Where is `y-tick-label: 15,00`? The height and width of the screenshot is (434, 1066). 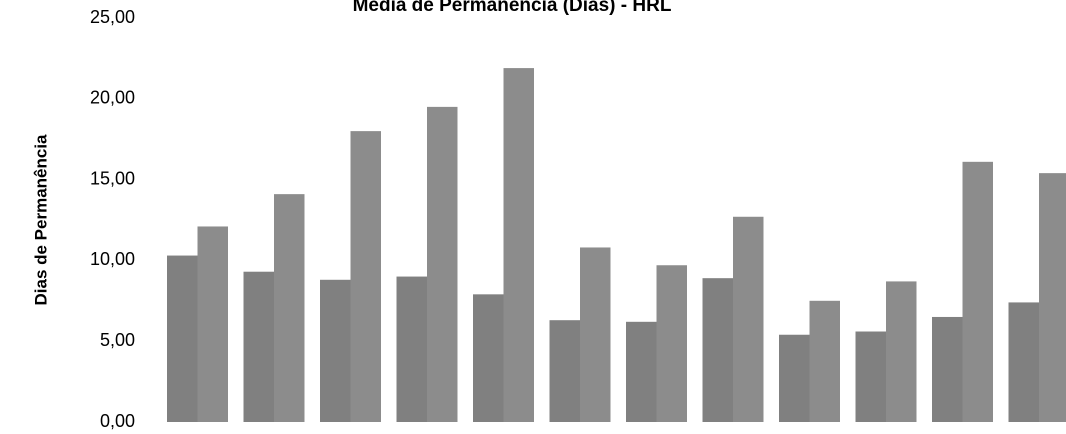
y-tick-label: 15,00 is located at coordinates (112, 178).